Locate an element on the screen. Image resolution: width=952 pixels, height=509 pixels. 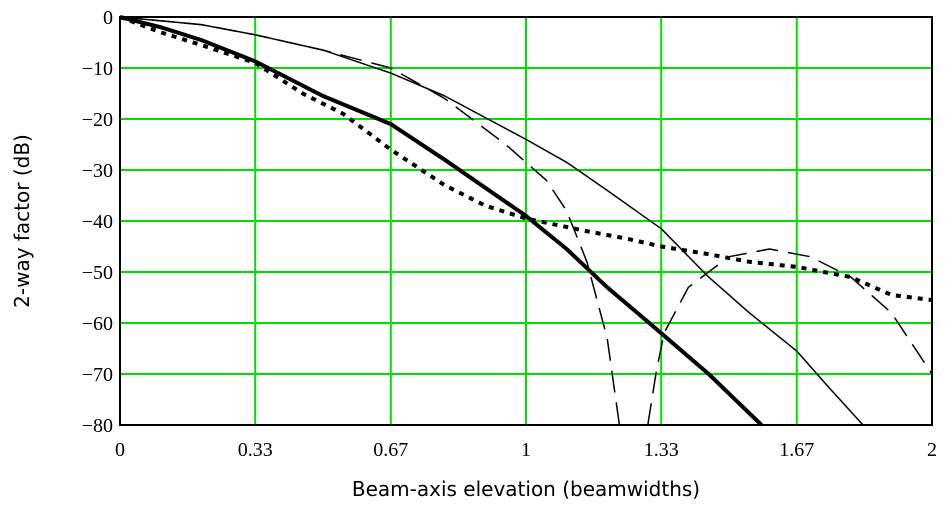
x-tick-label: 0.67 is located at coordinates (390, 450).